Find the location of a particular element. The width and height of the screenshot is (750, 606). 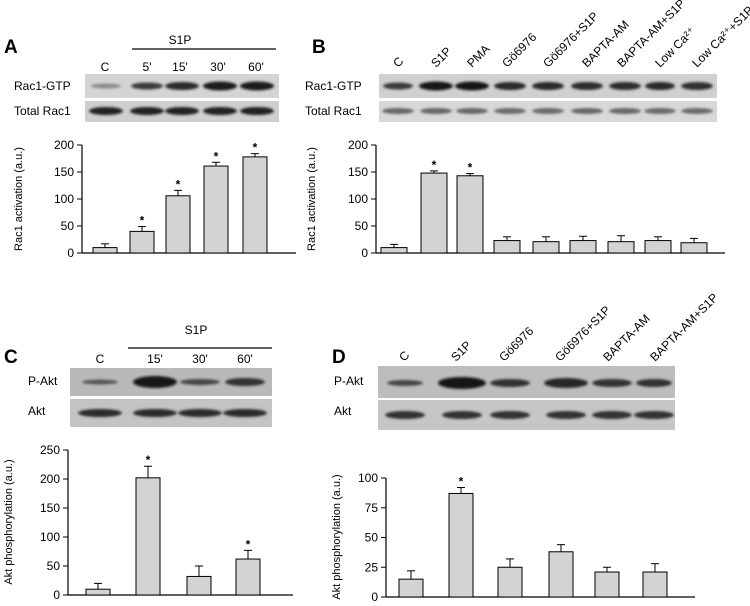

panel-b-lane-label: PMA is located at coordinates (478, 56).